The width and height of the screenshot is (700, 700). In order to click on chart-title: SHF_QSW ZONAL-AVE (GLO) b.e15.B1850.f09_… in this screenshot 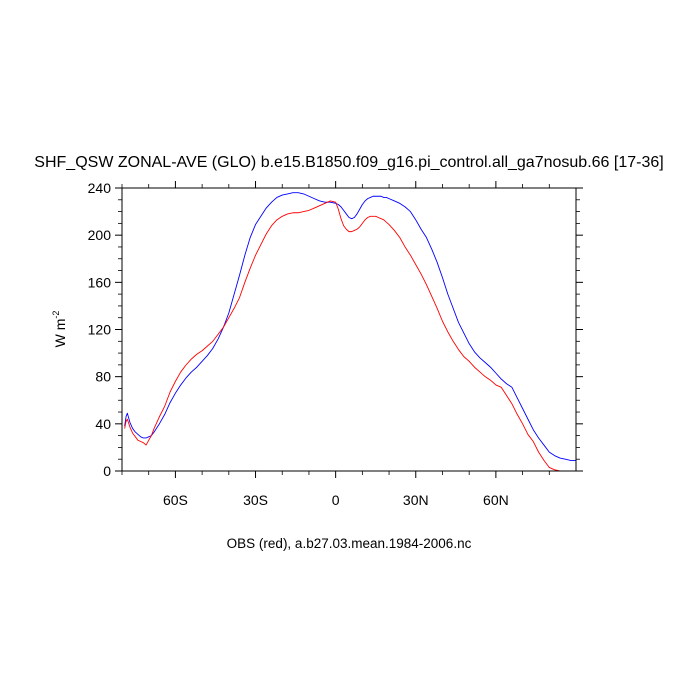, I will do `click(348, 162)`.